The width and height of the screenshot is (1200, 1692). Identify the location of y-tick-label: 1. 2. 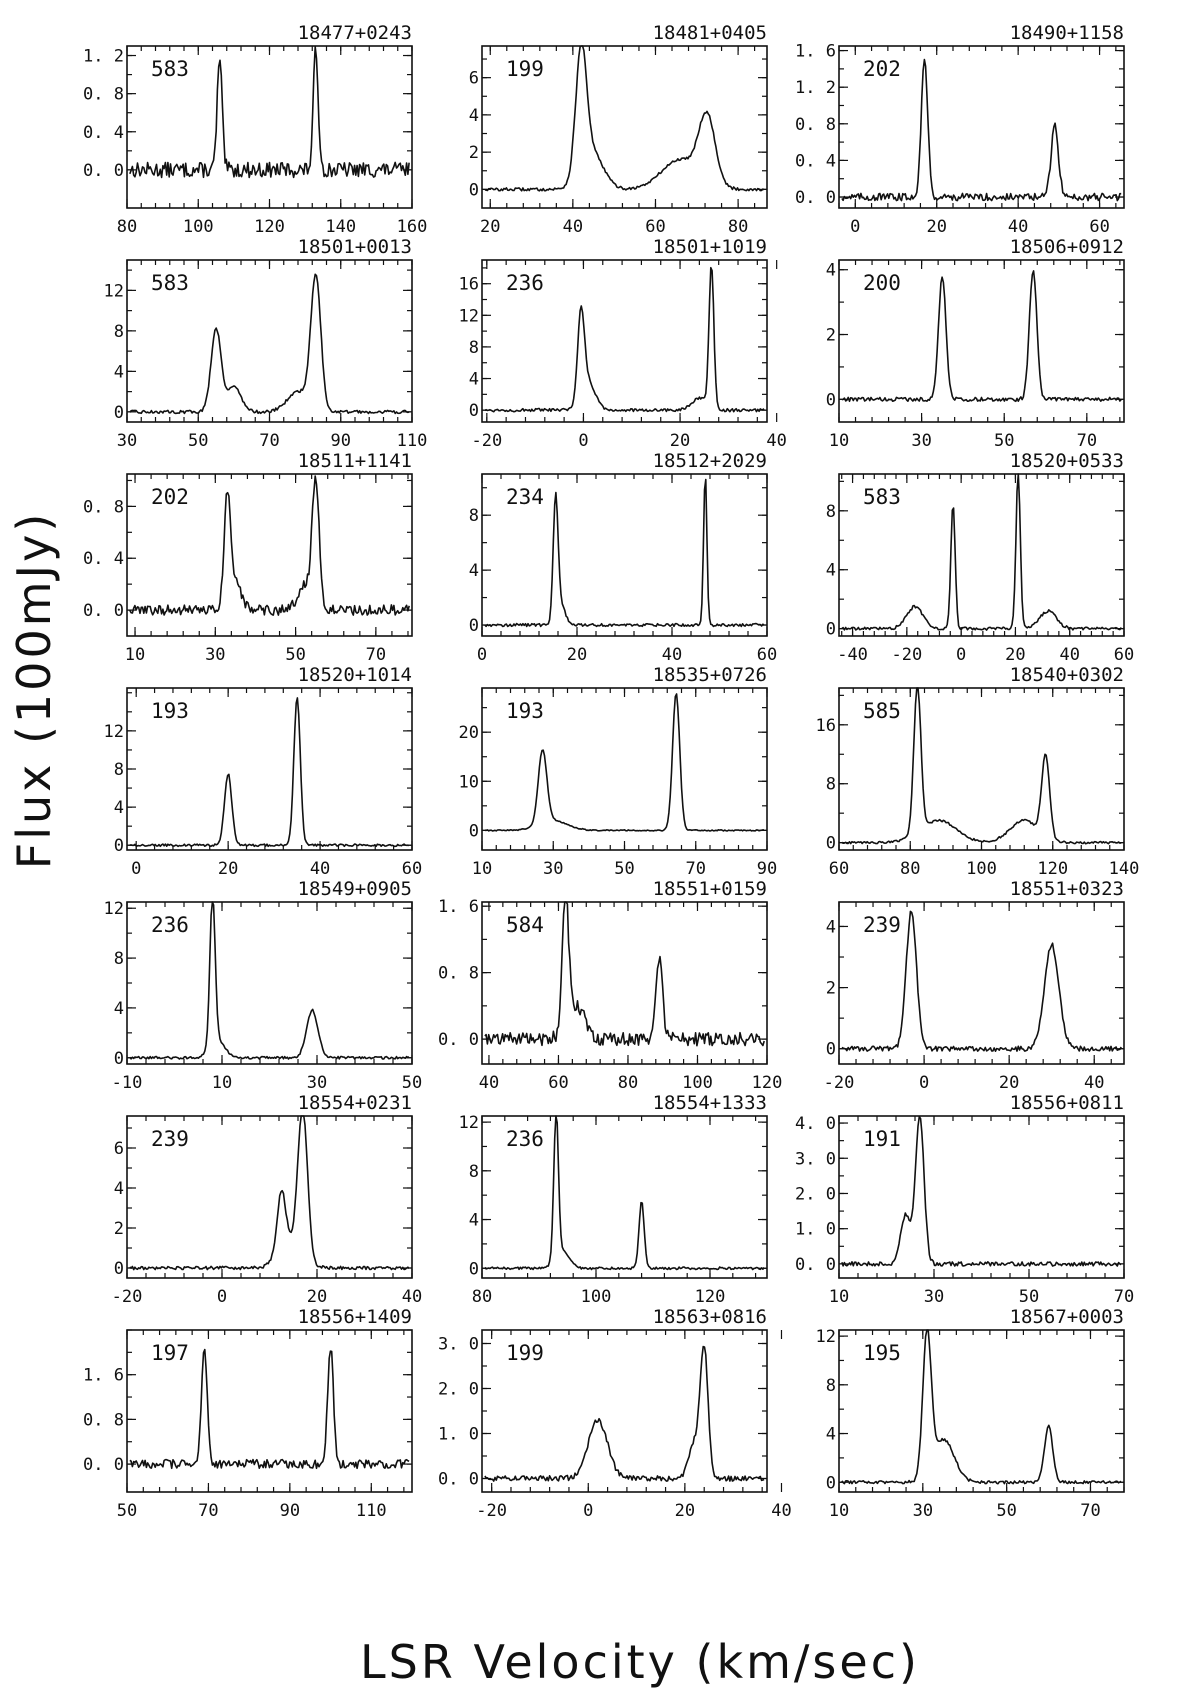
(815, 88).